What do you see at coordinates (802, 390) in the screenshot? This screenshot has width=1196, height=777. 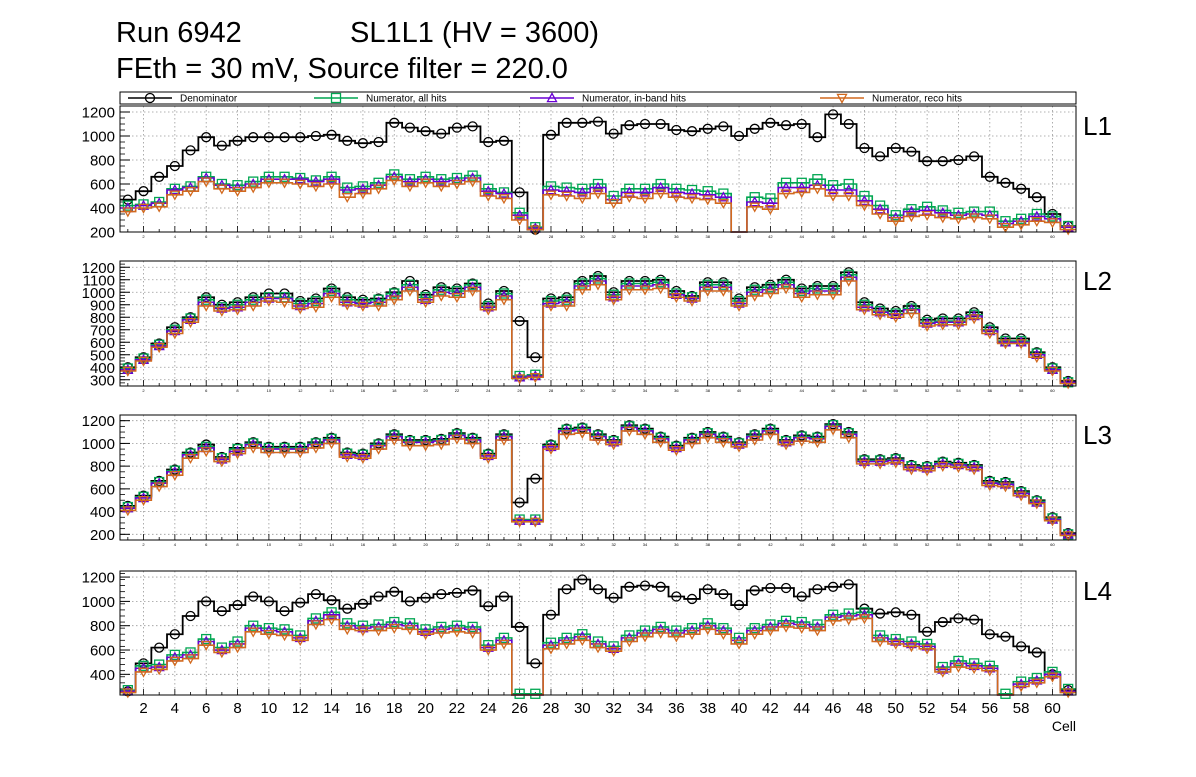 I see `x-tick-label-small: 44` at bounding box center [802, 390].